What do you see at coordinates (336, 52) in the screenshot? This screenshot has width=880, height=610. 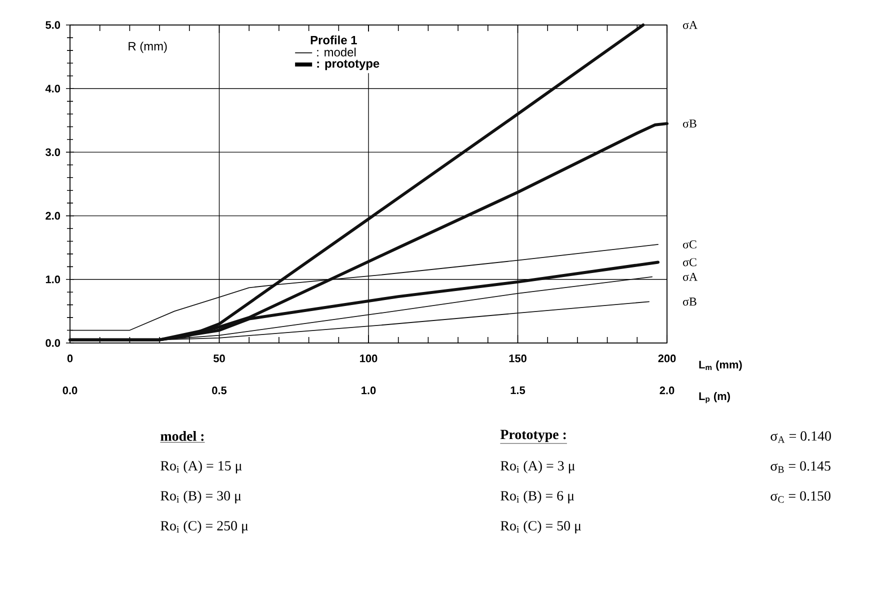 I see `annotation: : model` at bounding box center [336, 52].